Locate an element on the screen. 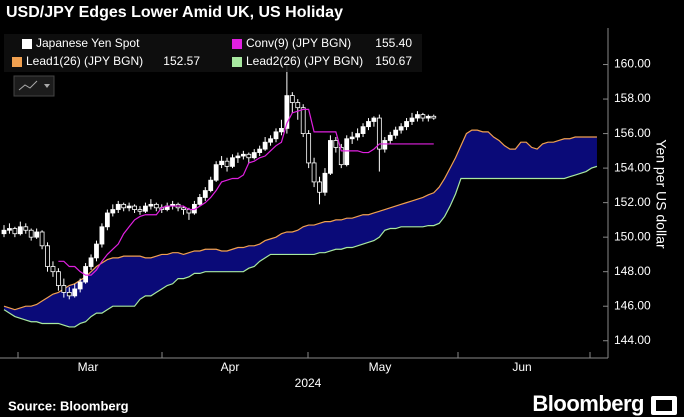 This screenshot has height=417, width=684. x-tick-label: May is located at coordinates (380, 367).